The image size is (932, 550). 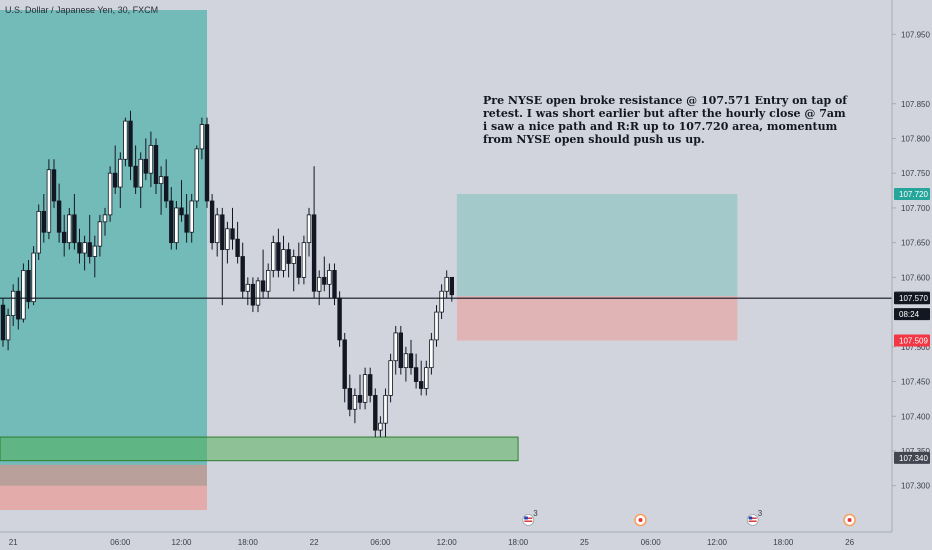 What do you see at coordinates (597, 318) in the screenshot?
I see `long-stop-zone` at bounding box center [597, 318].